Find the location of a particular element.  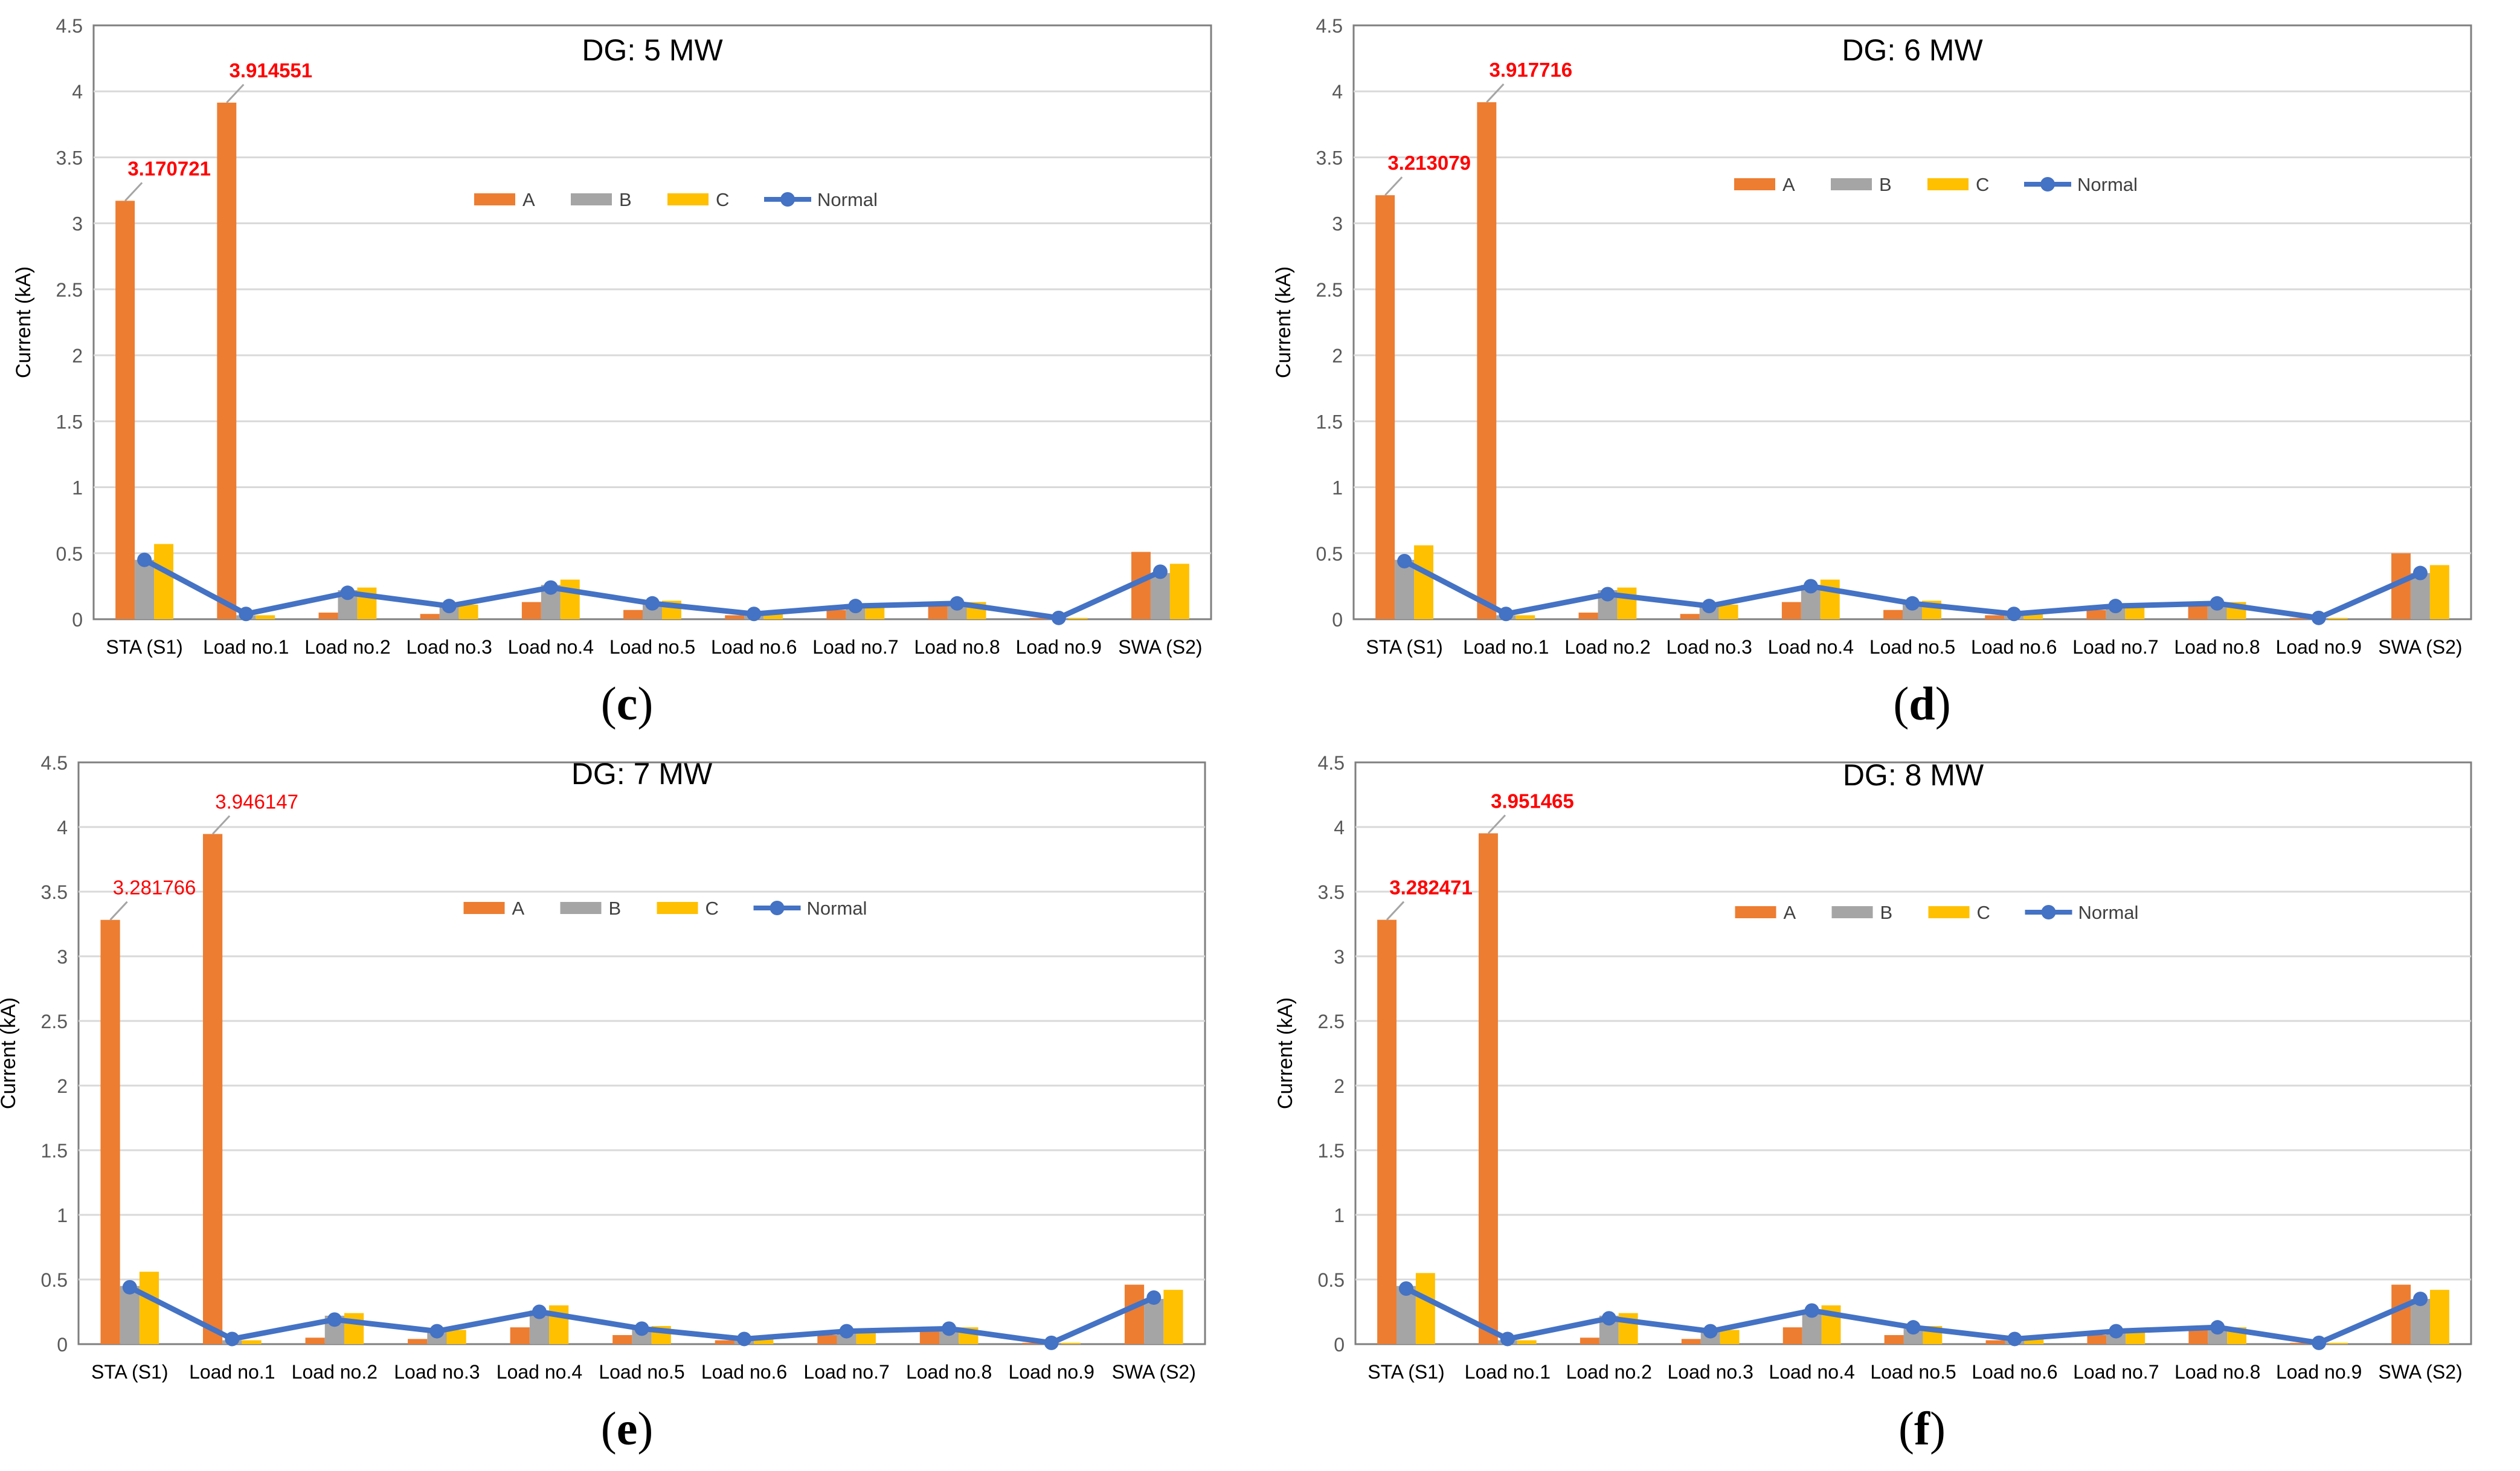

legend-swatch-a is located at coordinates (484, 908).